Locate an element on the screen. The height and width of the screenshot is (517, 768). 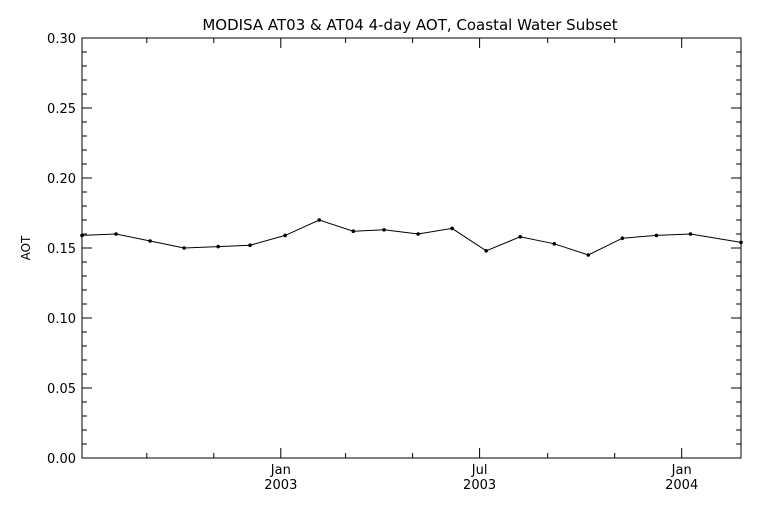
series-layer is located at coordinates (411, 237).